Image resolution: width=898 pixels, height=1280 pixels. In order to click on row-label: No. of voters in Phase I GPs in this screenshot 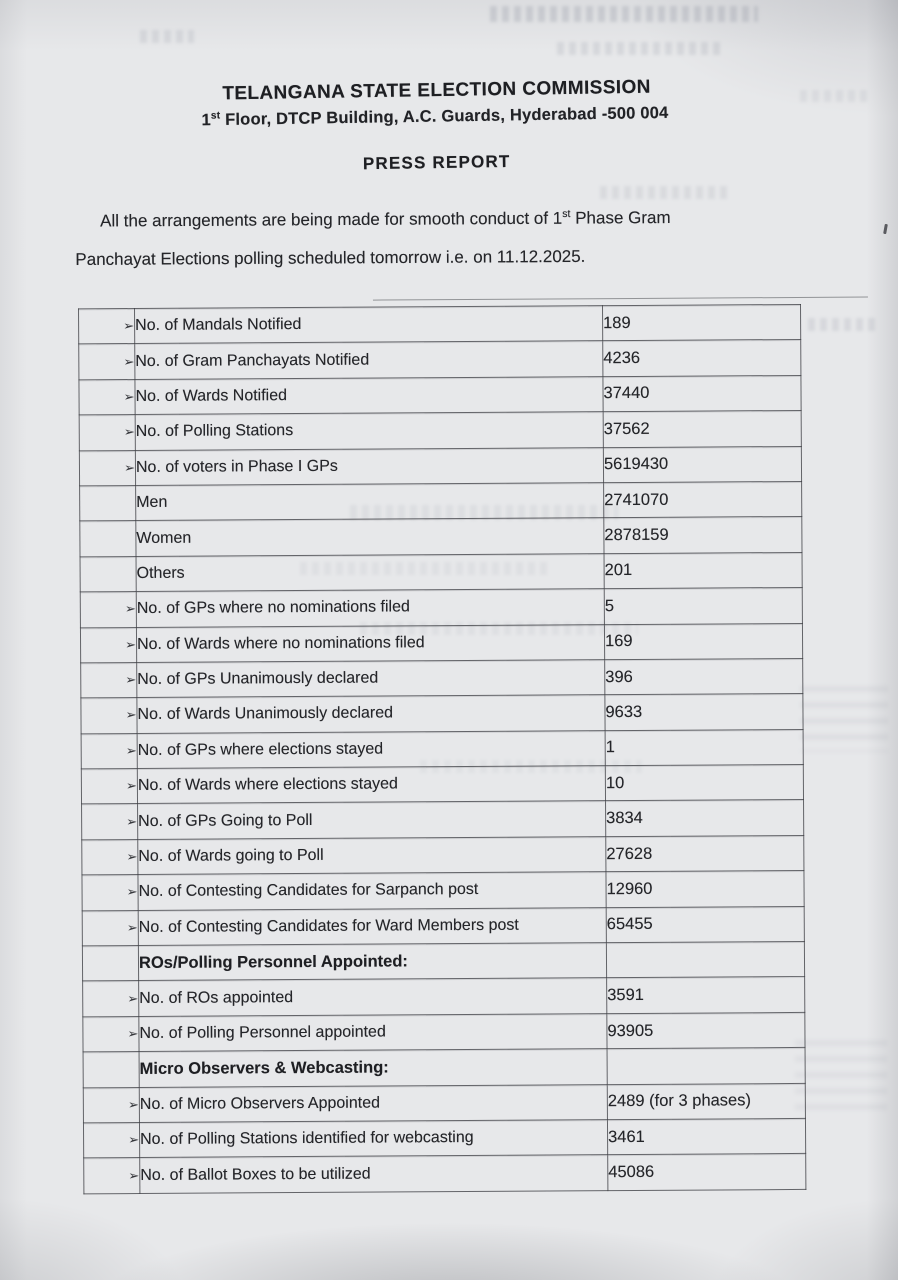, I will do `click(369, 466)`.